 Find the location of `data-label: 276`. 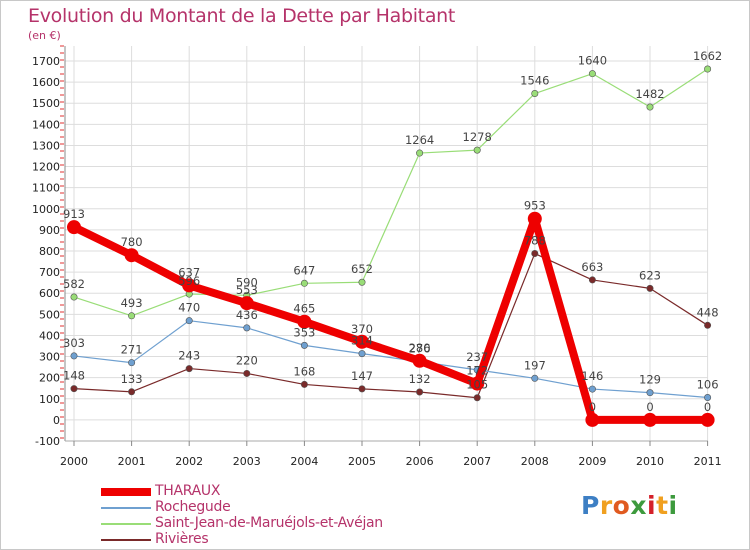

data-label: 276 is located at coordinates (420, 349).